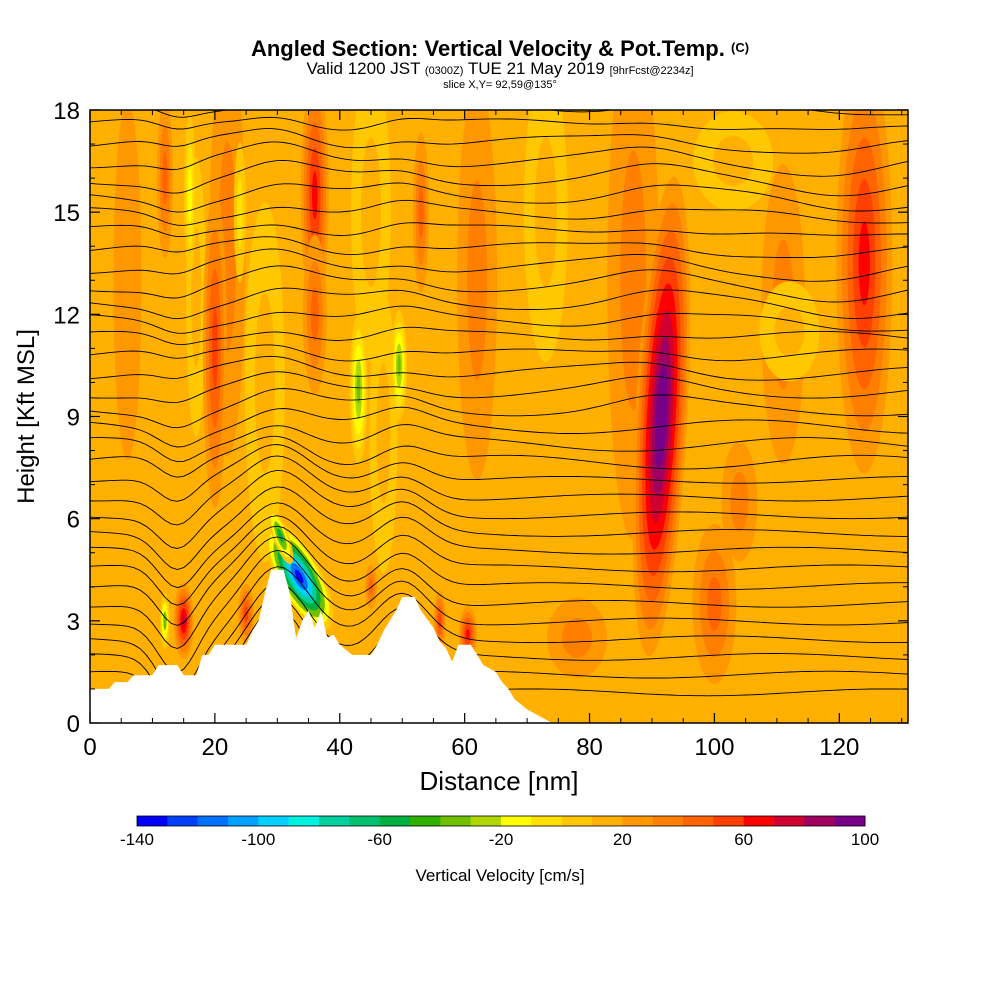  Describe the element at coordinates (743, 839) in the screenshot. I see `colorbar-tick-label: 60` at that location.